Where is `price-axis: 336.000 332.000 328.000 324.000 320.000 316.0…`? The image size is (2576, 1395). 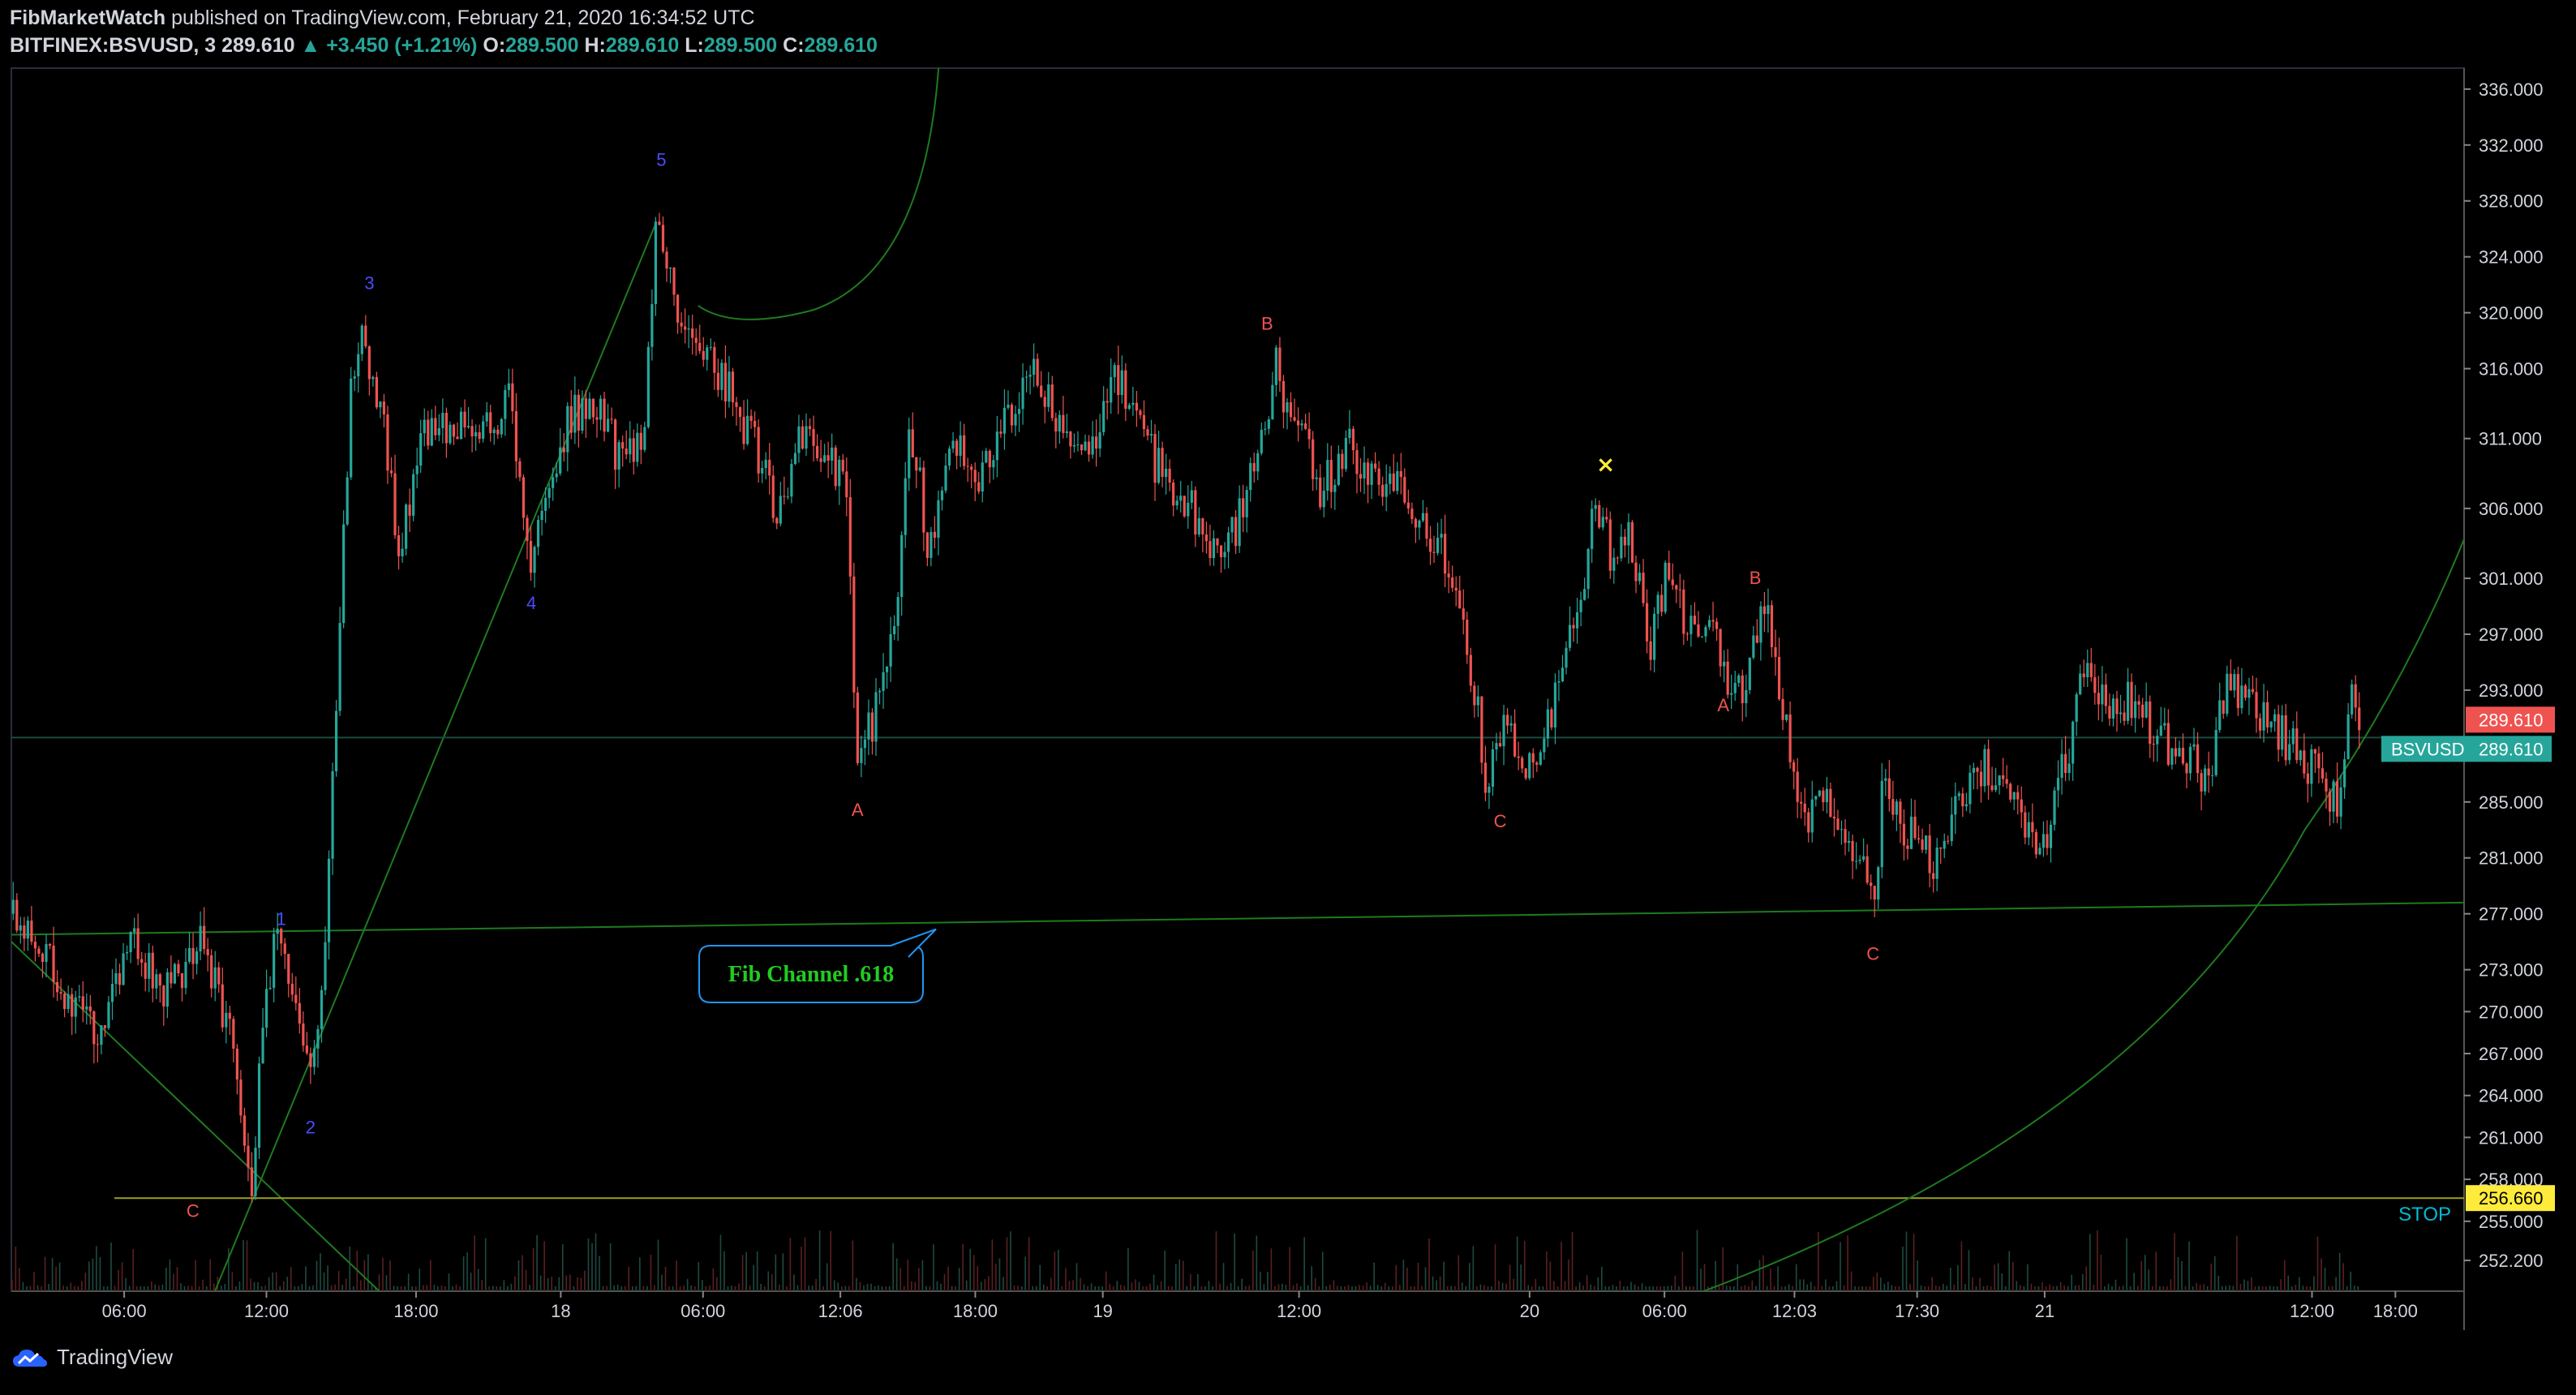
price-axis: 336.000 332.000 328.000 324.000 320.000 316.0… is located at coordinates (2504, 675).